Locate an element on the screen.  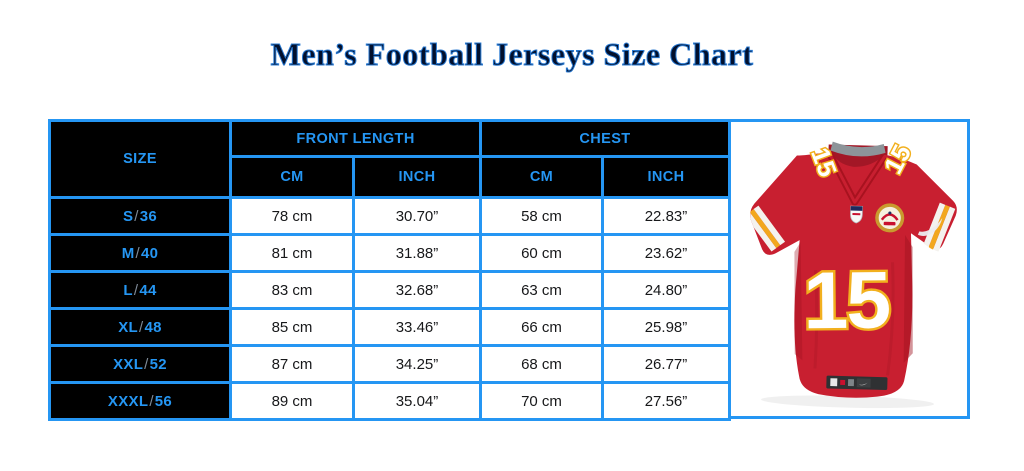
size-number: 56 is located at coordinates (163, 401).